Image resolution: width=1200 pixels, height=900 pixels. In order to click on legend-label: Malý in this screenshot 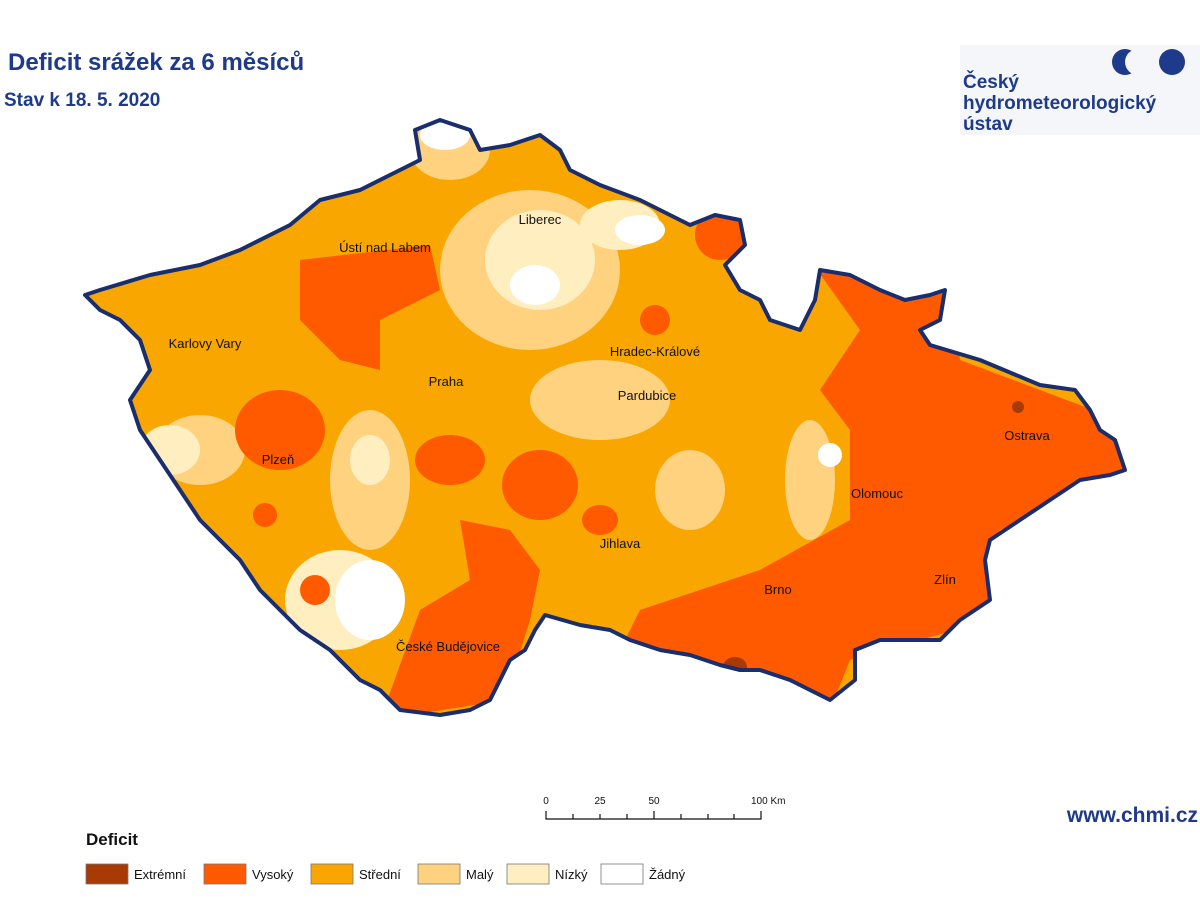, I will do `click(480, 874)`.